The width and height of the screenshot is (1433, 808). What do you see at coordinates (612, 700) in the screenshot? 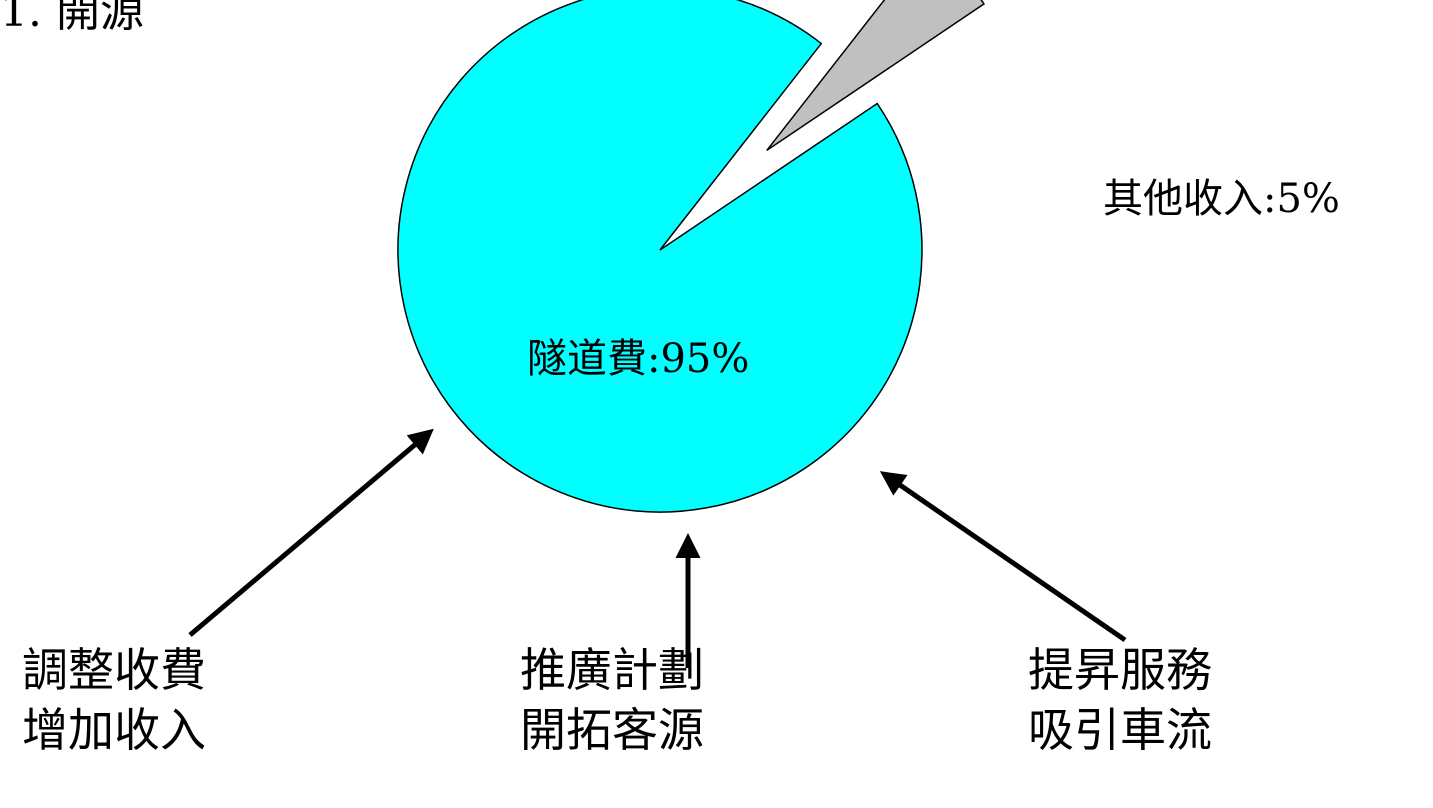
I see `note-promotion-plan: 推廣計劃 開拓客源` at bounding box center [612, 700].